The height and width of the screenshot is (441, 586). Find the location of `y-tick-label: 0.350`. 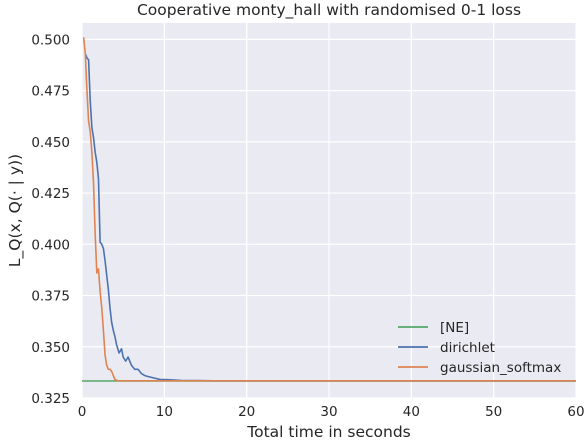

y-tick-label: 0.350 is located at coordinates (50, 348).